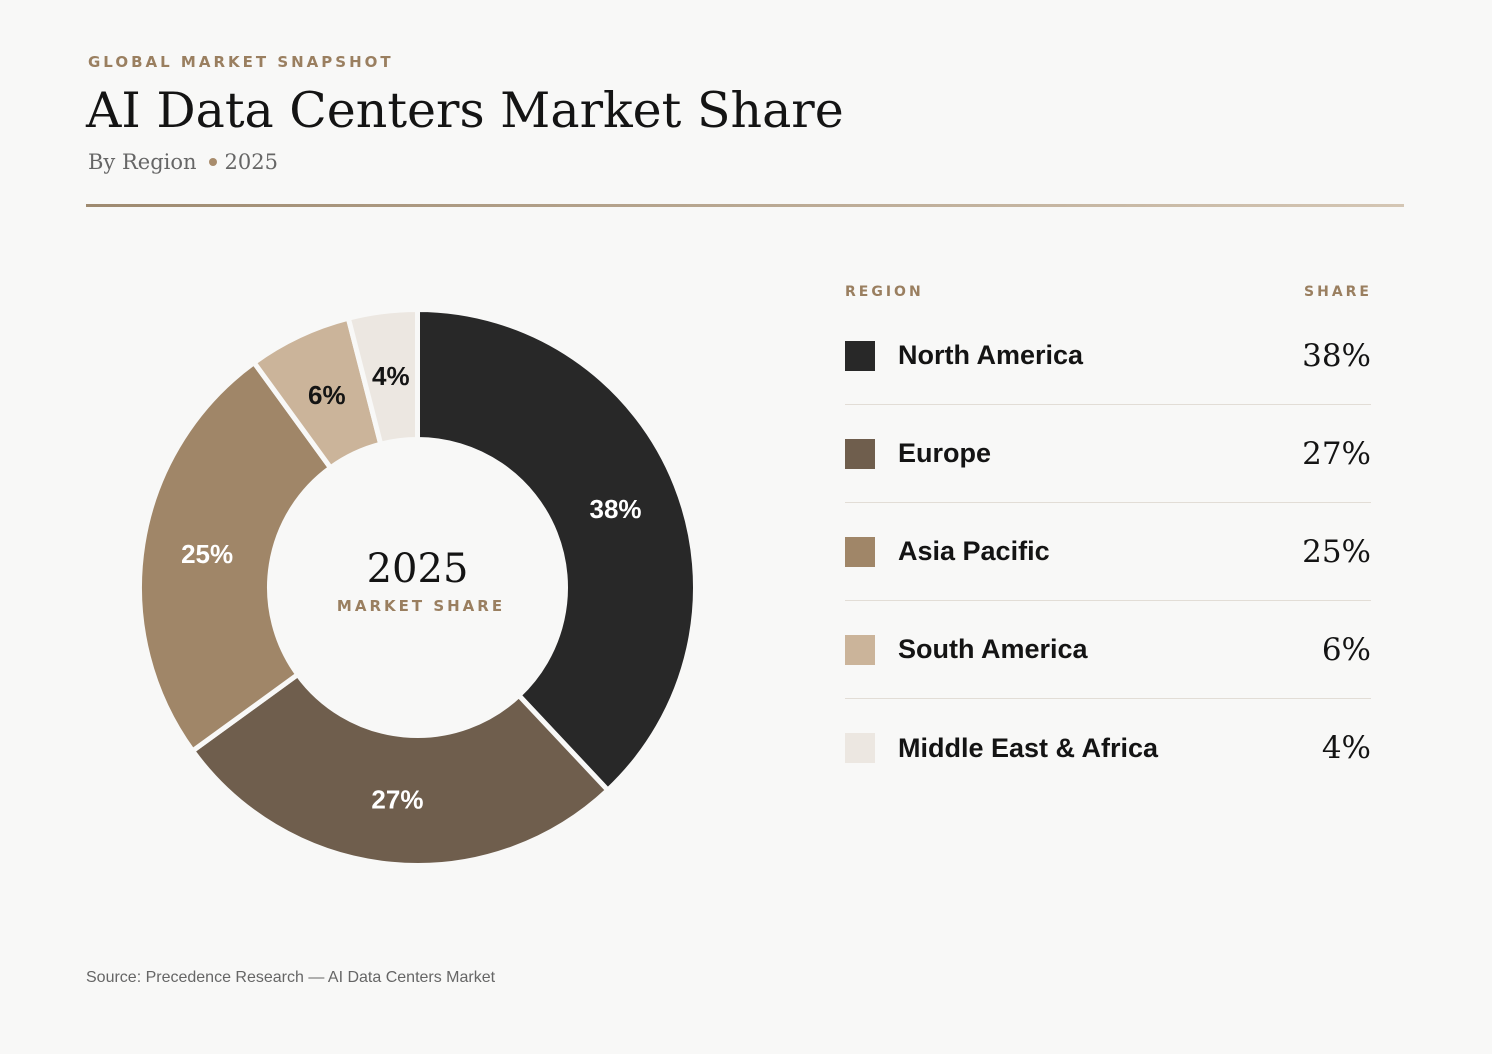 This screenshot has width=1492, height=1054. I want to click on legend-region-share: 4%, so click(1346, 748).